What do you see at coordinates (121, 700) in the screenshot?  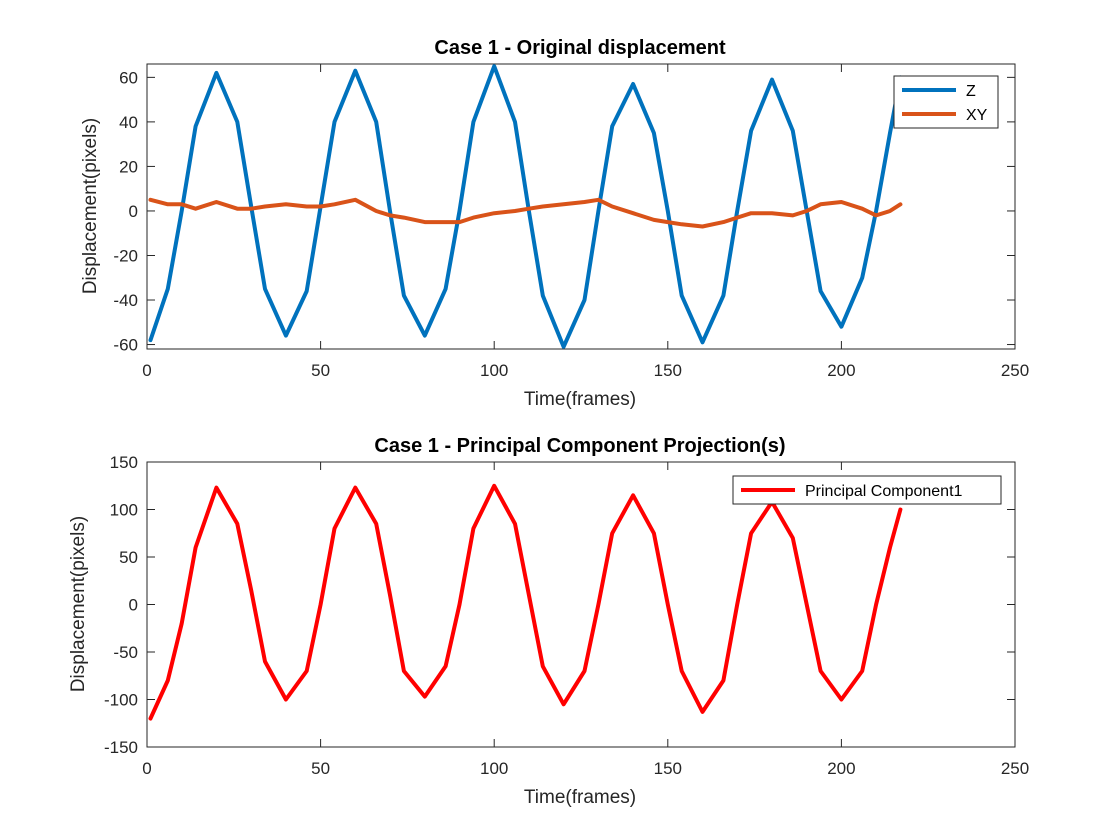 I see `y-tick-label: -100` at bounding box center [121, 700].